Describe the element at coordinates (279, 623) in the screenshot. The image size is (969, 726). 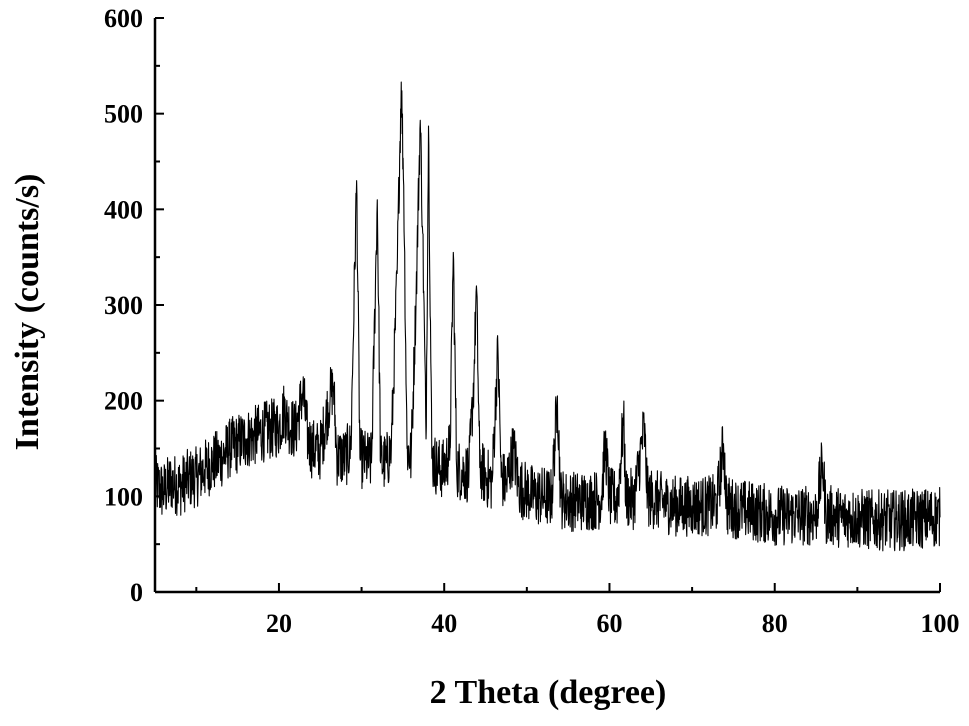
I see `x-tick-label: 20` at that location.